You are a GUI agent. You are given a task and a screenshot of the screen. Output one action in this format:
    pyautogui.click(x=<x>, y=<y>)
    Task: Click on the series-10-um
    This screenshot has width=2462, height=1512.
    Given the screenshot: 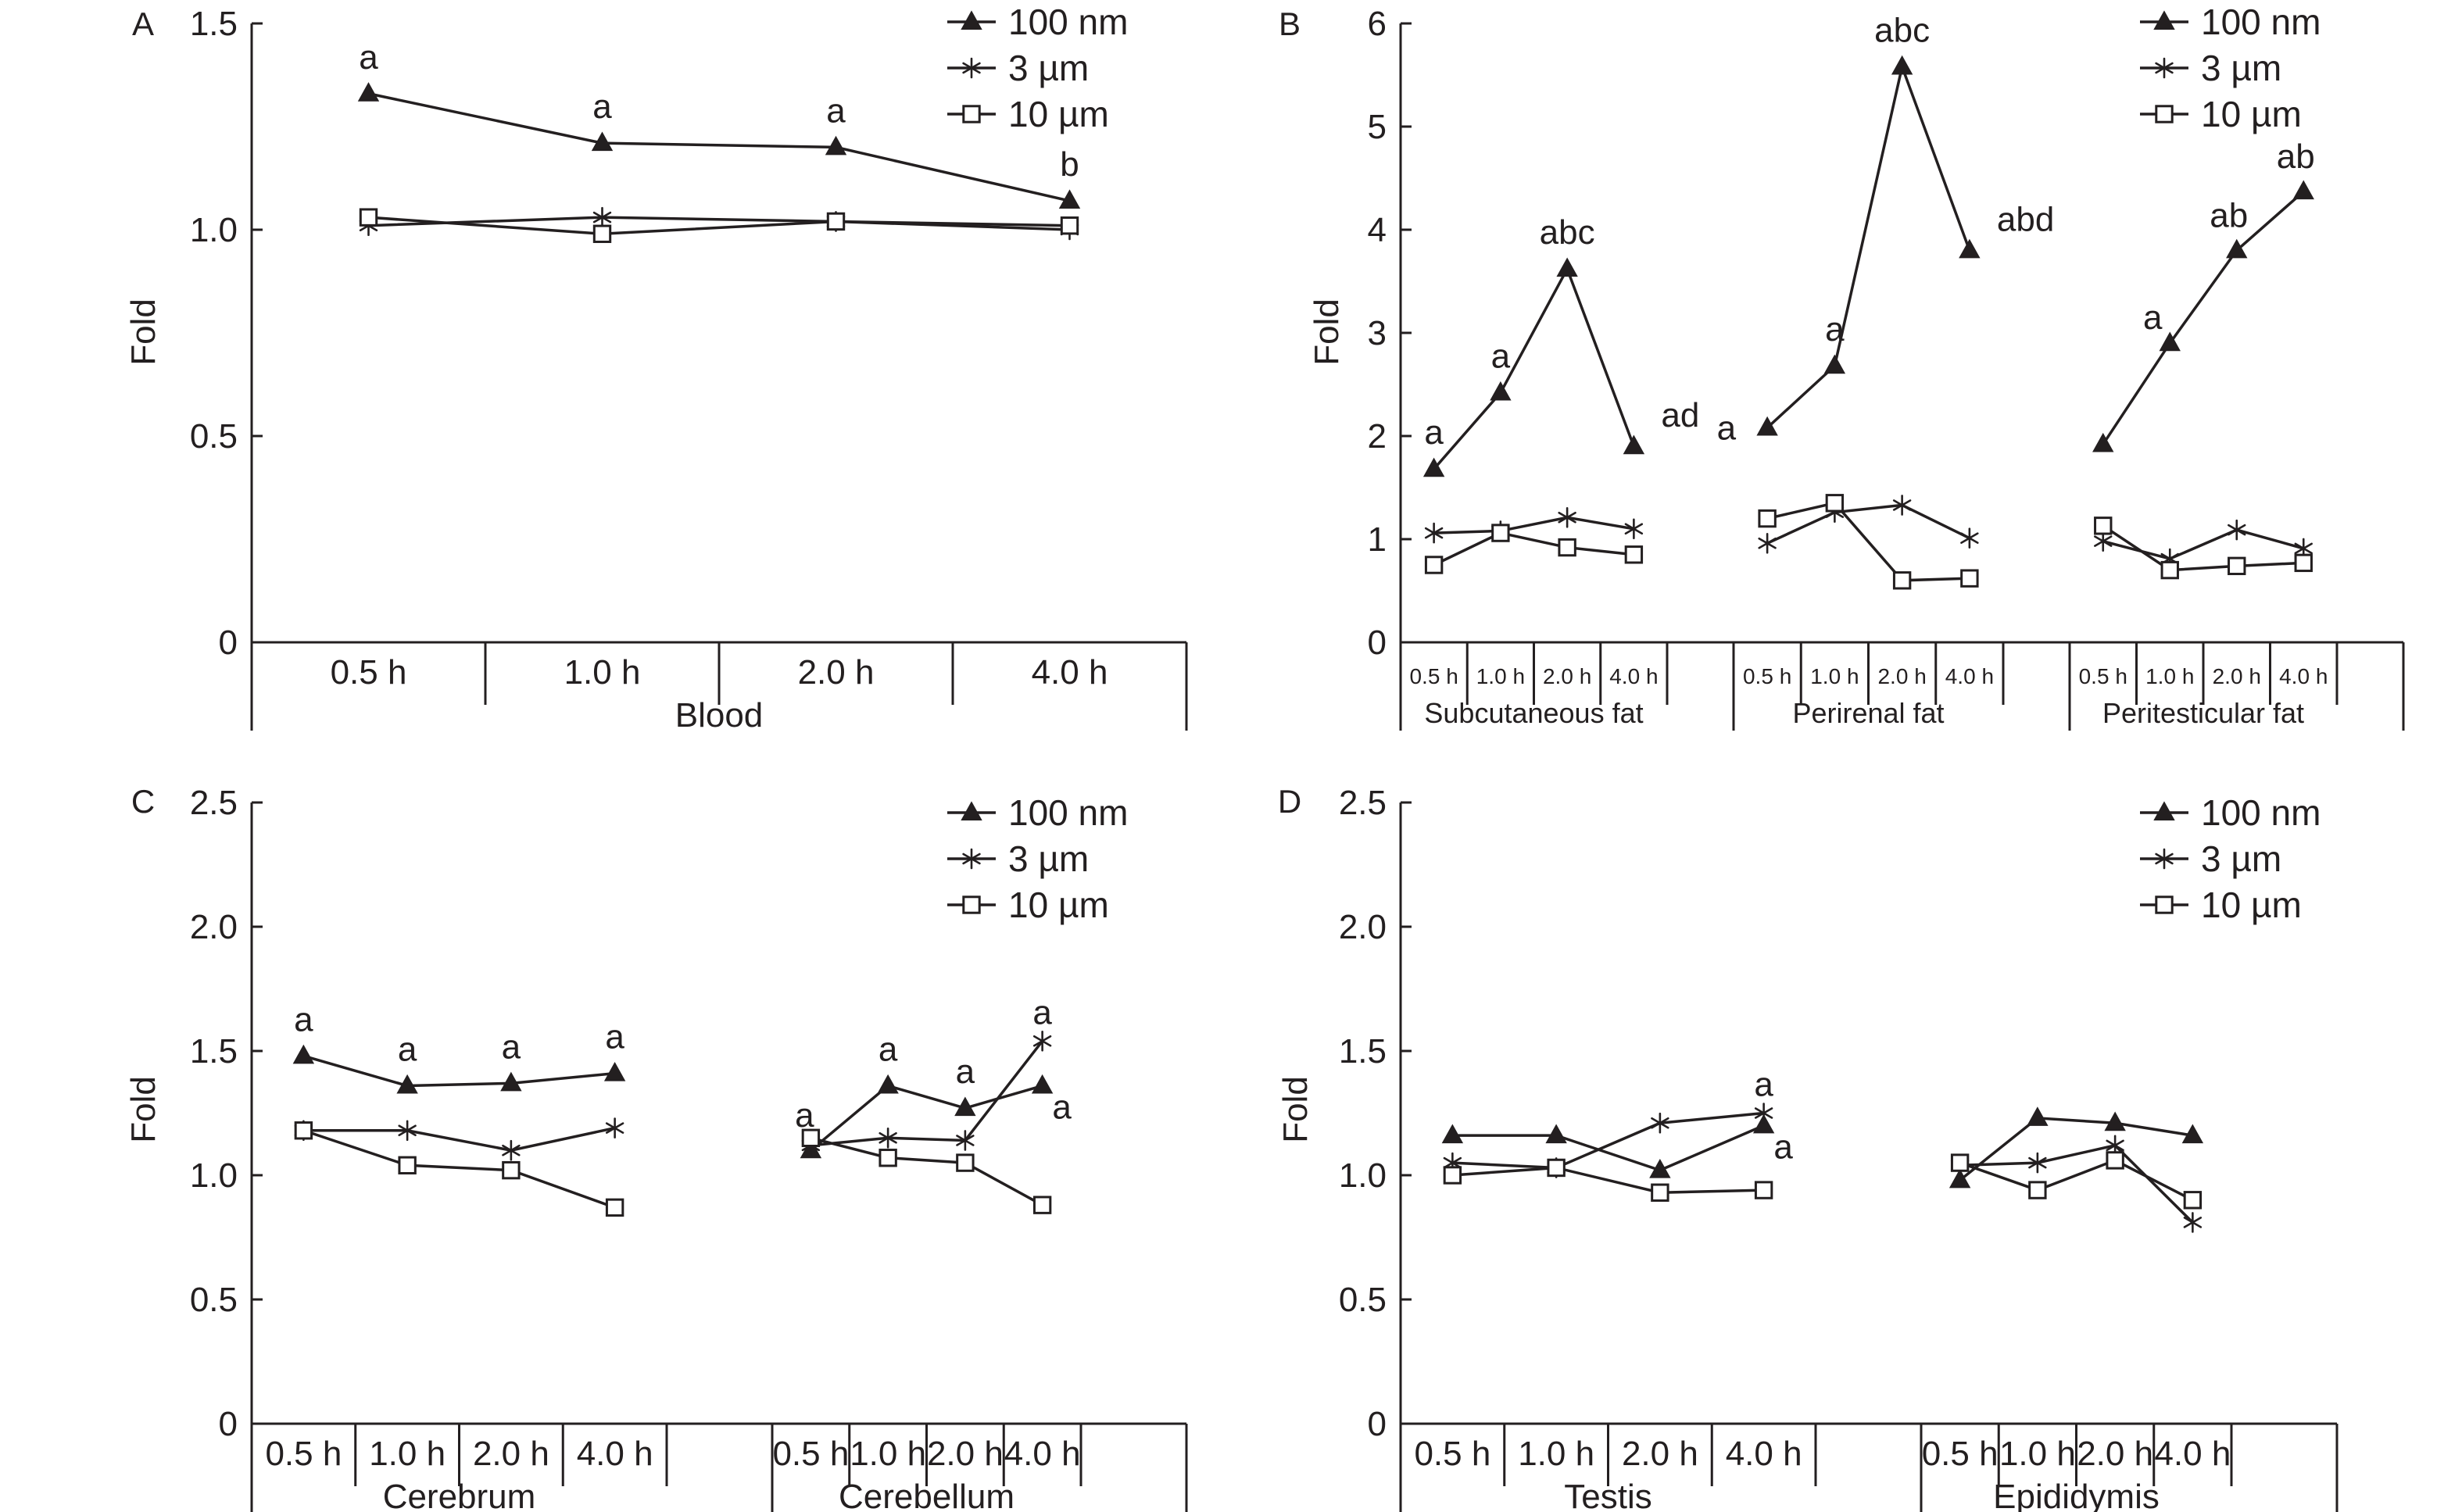 What is the action you would take?
    pyautogui.click(x=719, y=225)
    